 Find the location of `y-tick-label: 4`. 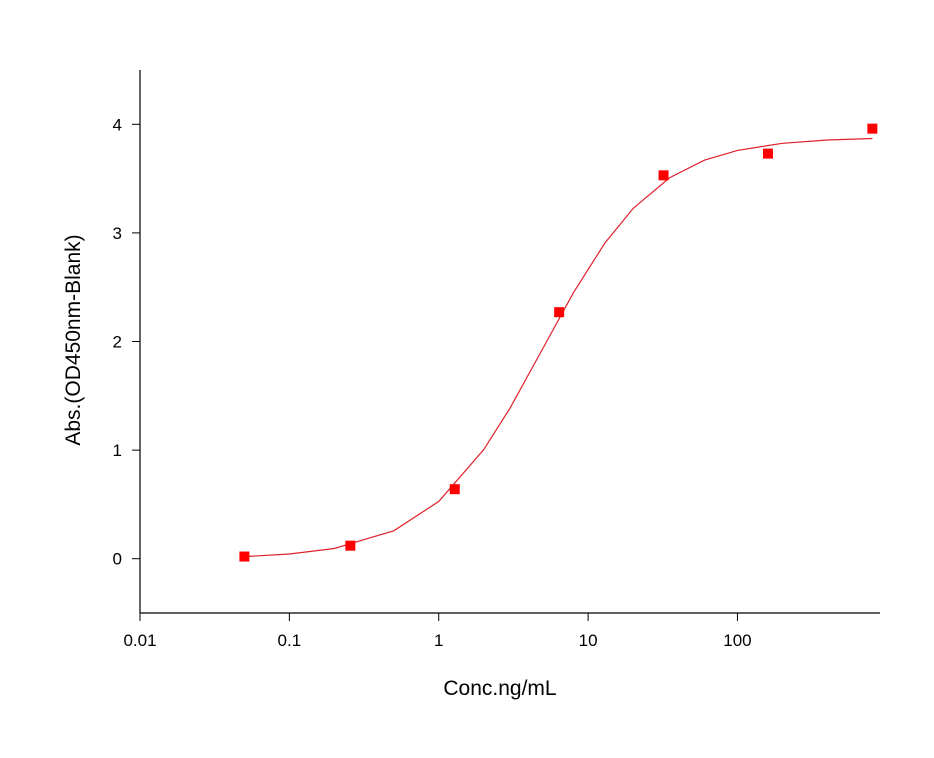

y-tick-label: 4 is located at coordinates (117, 124).